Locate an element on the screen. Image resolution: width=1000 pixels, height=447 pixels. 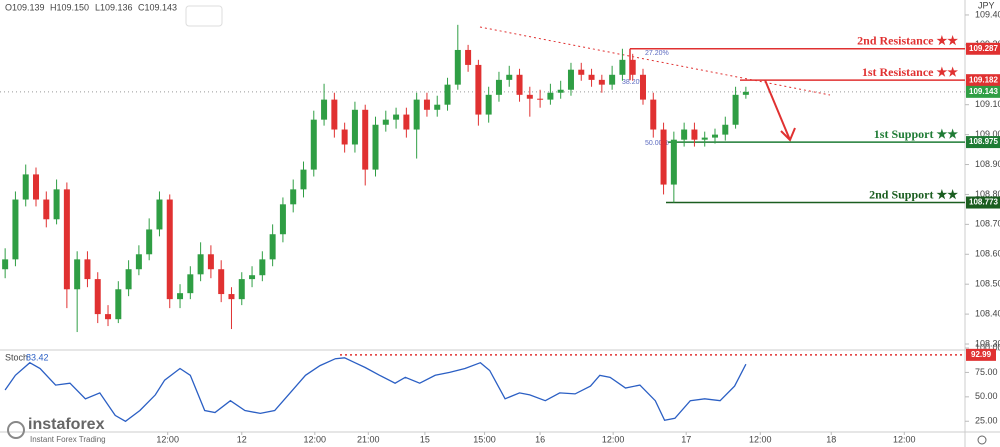
y-tick-label: 75.00 is located at coordinates (986, 372).